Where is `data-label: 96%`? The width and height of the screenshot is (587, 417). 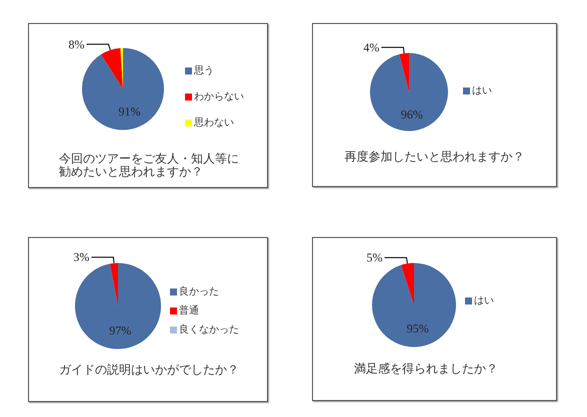
data-label: 96% is located at coordinates (411, 114).